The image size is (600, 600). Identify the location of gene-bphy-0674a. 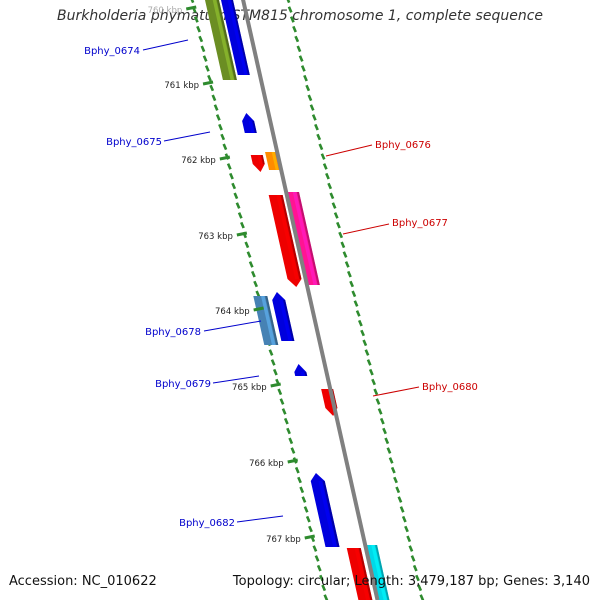
(221, 40).